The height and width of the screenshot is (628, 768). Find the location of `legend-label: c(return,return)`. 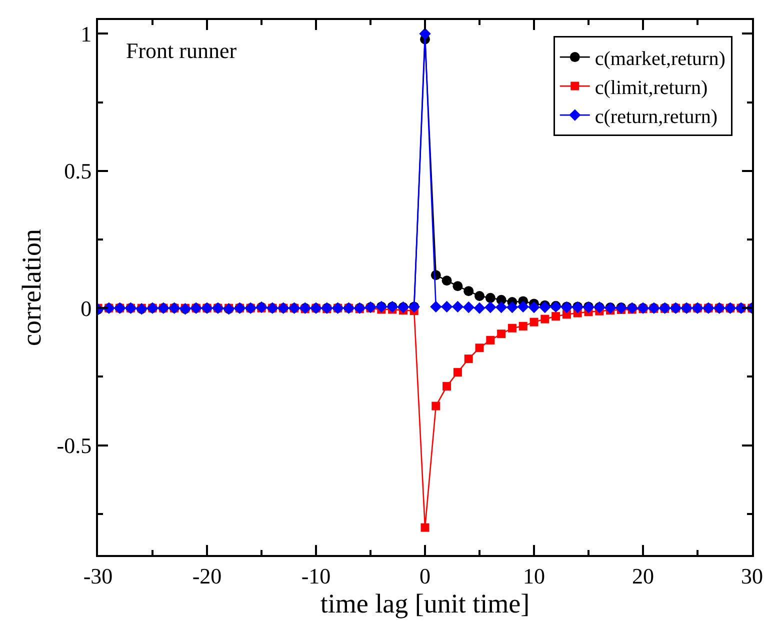

legend-label: c(return,return) is located at coordinates (656, 117).